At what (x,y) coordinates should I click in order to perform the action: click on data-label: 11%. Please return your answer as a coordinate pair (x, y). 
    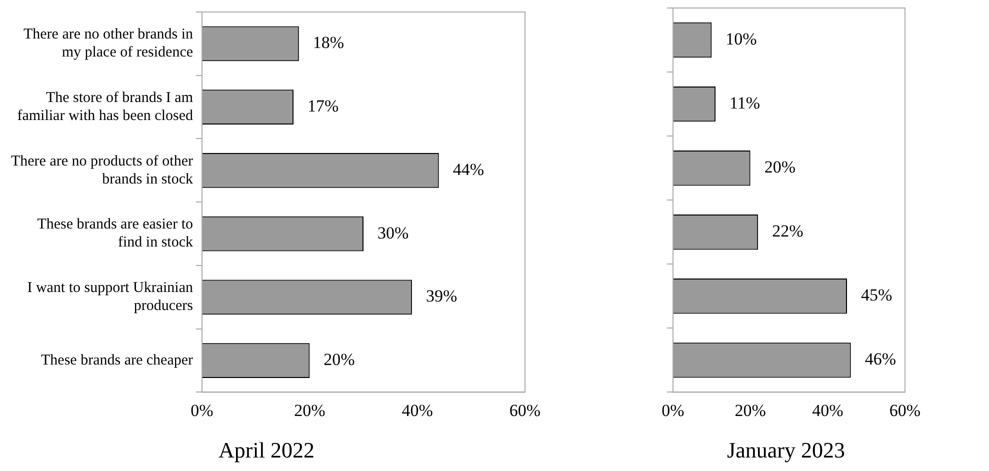
    Looking at the image, I should click on (745, 103).